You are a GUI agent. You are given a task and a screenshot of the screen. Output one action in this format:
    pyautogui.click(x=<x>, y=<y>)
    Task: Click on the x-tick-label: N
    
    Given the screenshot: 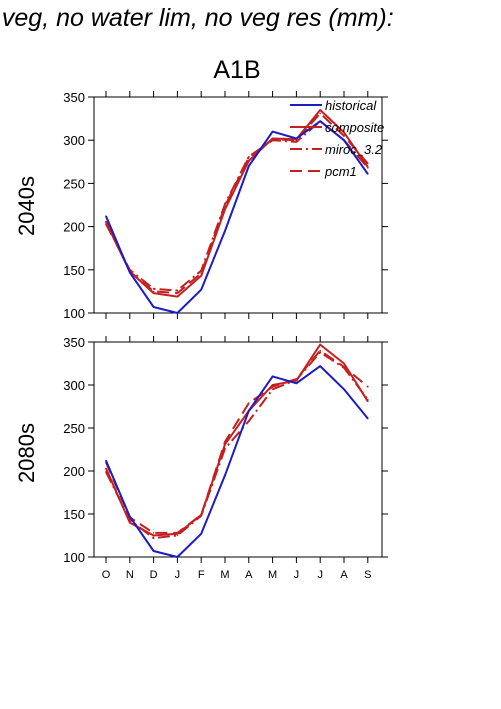 What is the action you would take?
    pyautogui.click(x=130, y=575)
    